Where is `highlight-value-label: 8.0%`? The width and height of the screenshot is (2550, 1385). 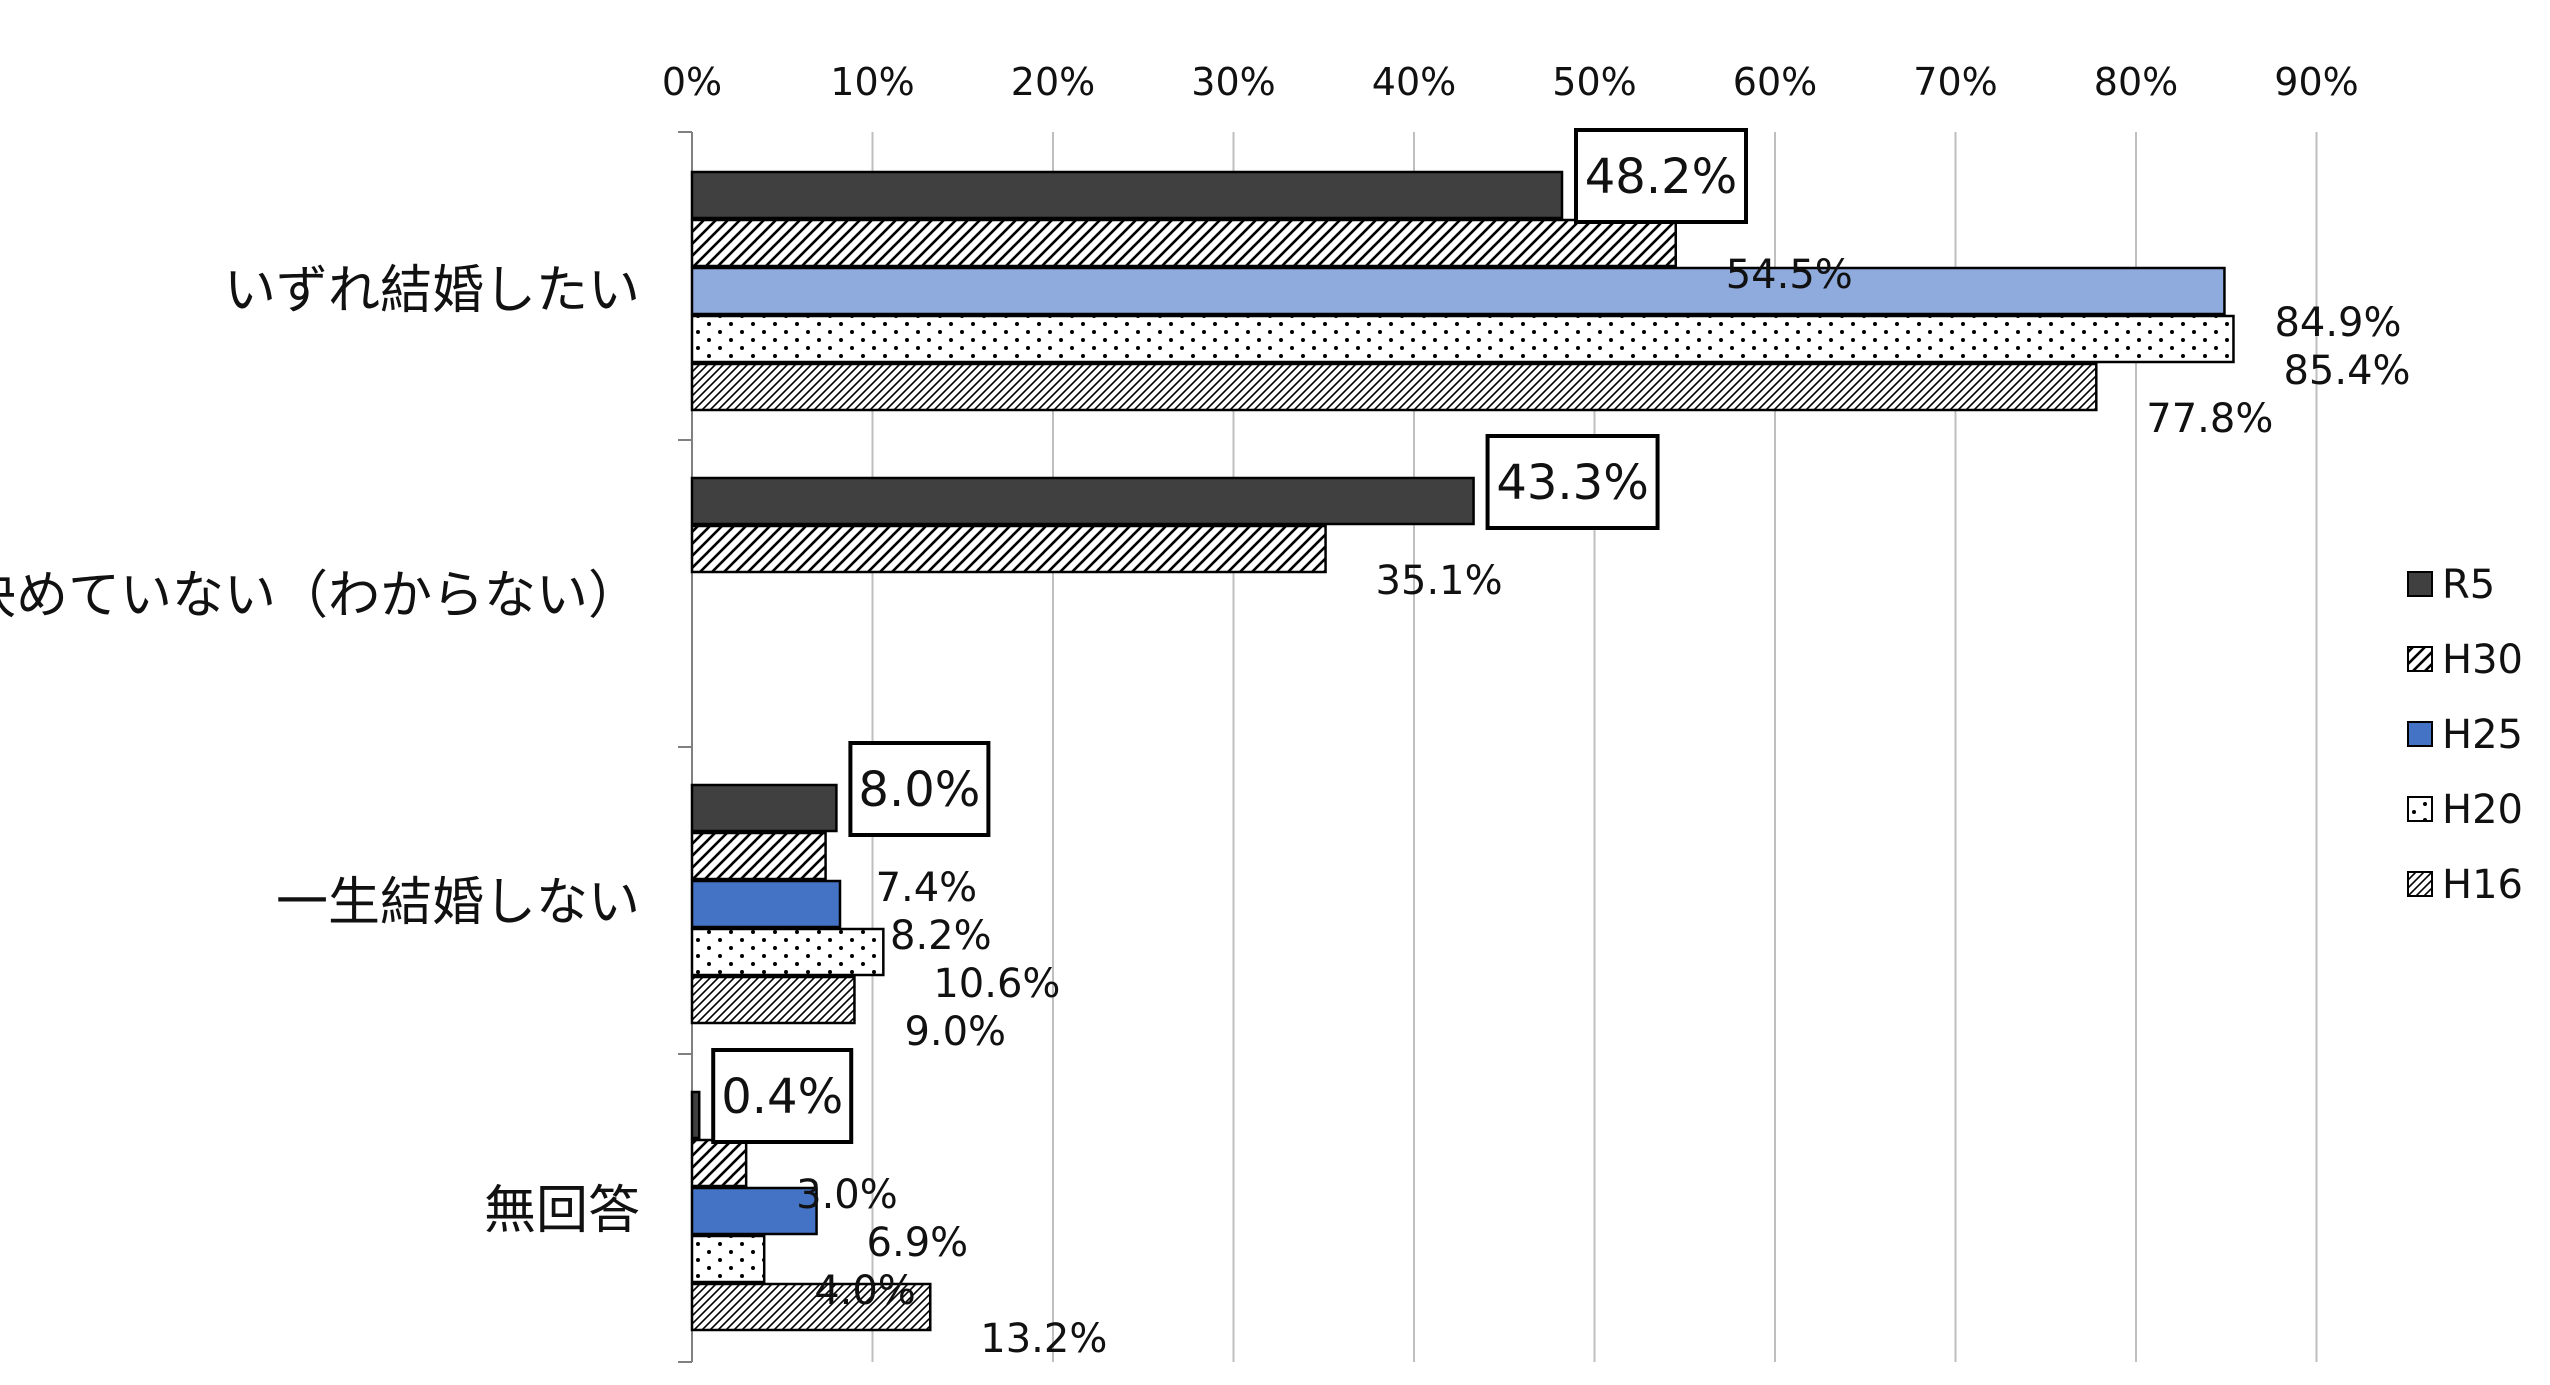
highlight-value-label: 8.0% is located at coordinates (919, 790).